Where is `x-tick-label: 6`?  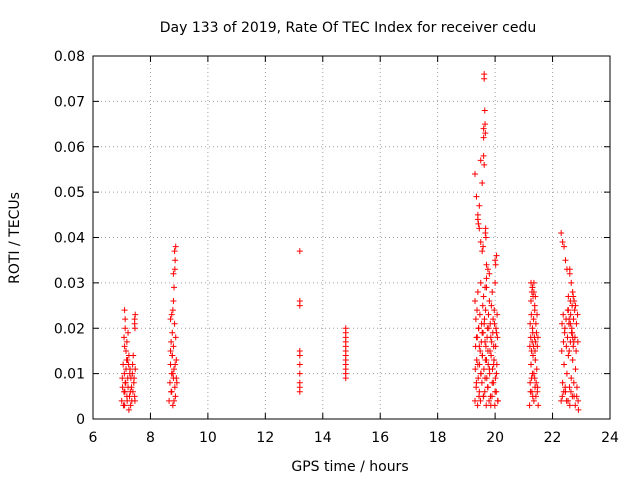
x-tick-label: 6 is located at coordinates (93, 438).